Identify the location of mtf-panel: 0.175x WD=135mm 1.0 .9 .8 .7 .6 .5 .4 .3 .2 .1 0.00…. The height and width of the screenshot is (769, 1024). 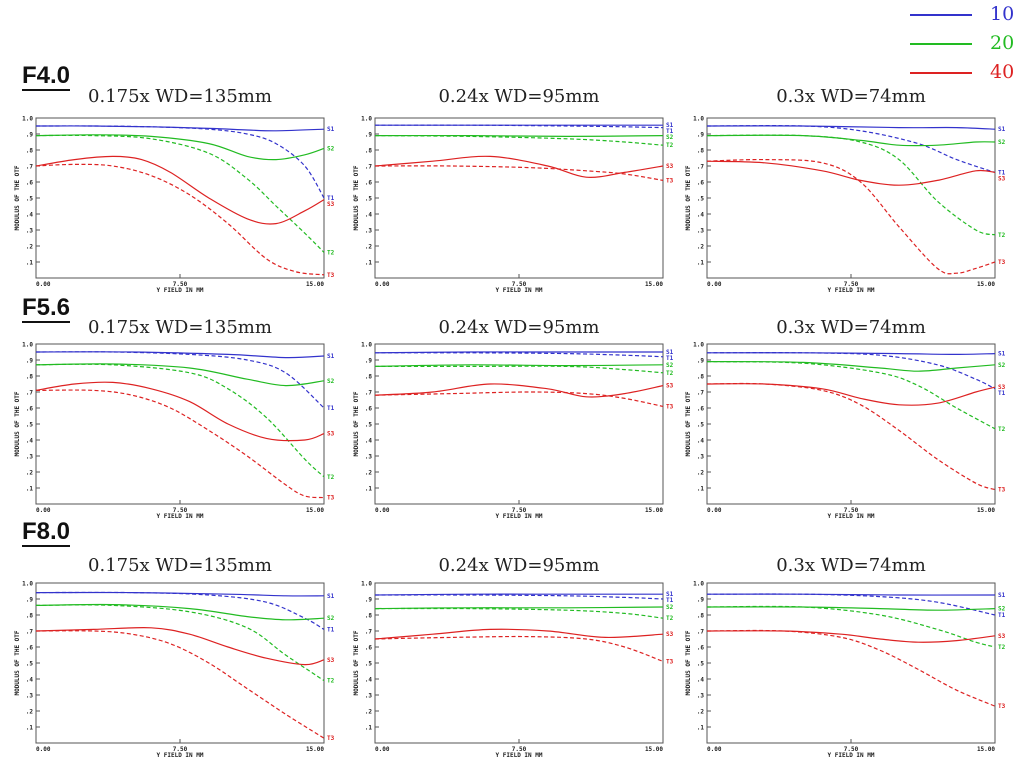
(174, 419).